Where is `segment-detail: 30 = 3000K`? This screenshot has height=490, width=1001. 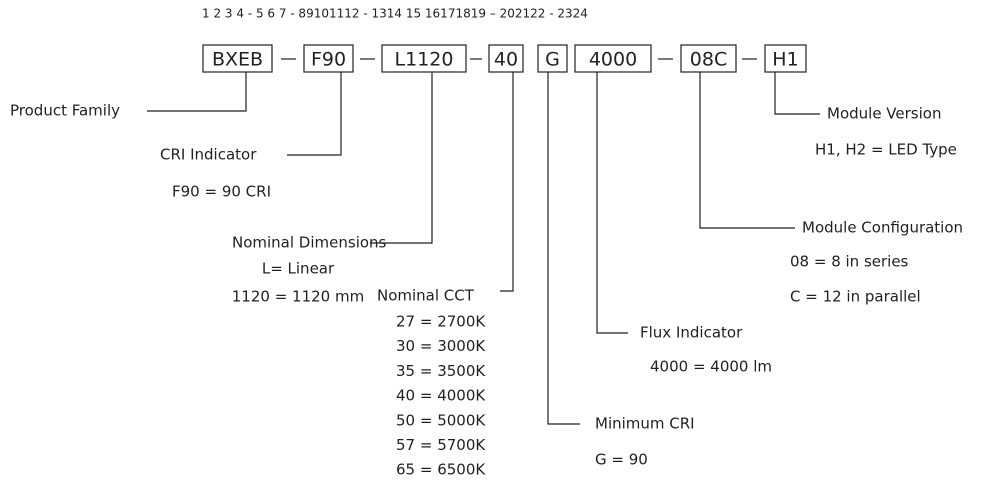 segment-detail: 30 = 3000K is located at coordinates (441, 346).